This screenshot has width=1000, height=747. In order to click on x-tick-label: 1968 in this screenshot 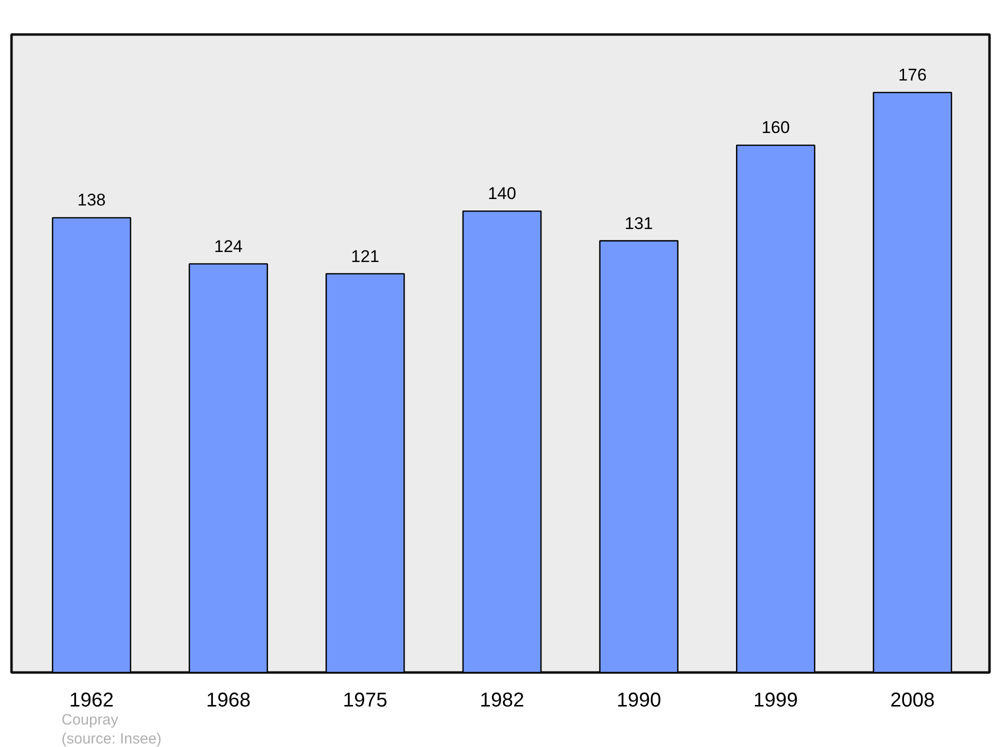, I will do `click(228, 701)`.